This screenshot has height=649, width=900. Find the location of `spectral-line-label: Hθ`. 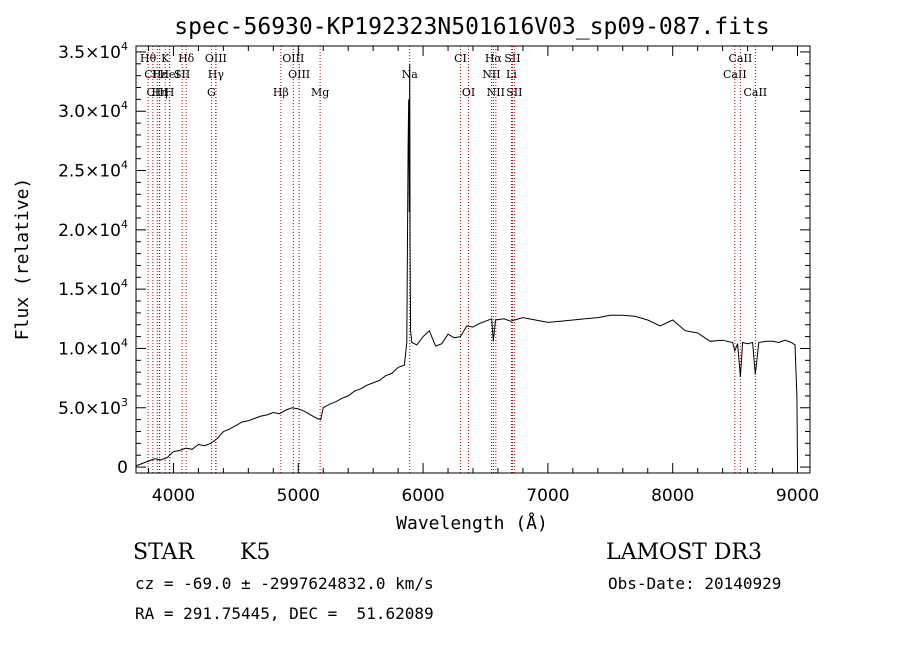

spectral-line-label: Hθ is located at coordinates (148, 58).